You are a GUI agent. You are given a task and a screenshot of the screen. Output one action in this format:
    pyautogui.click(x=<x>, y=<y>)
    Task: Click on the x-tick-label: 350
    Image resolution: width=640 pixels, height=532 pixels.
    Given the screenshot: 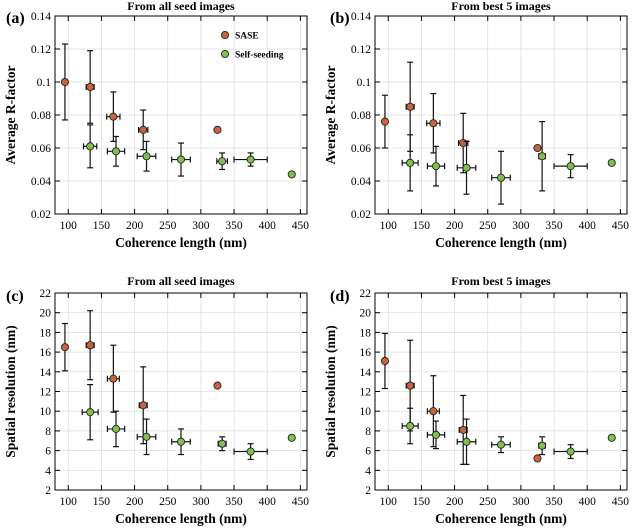 What is the action you would take?
    pyautogui.click(x=554, y=226)
    